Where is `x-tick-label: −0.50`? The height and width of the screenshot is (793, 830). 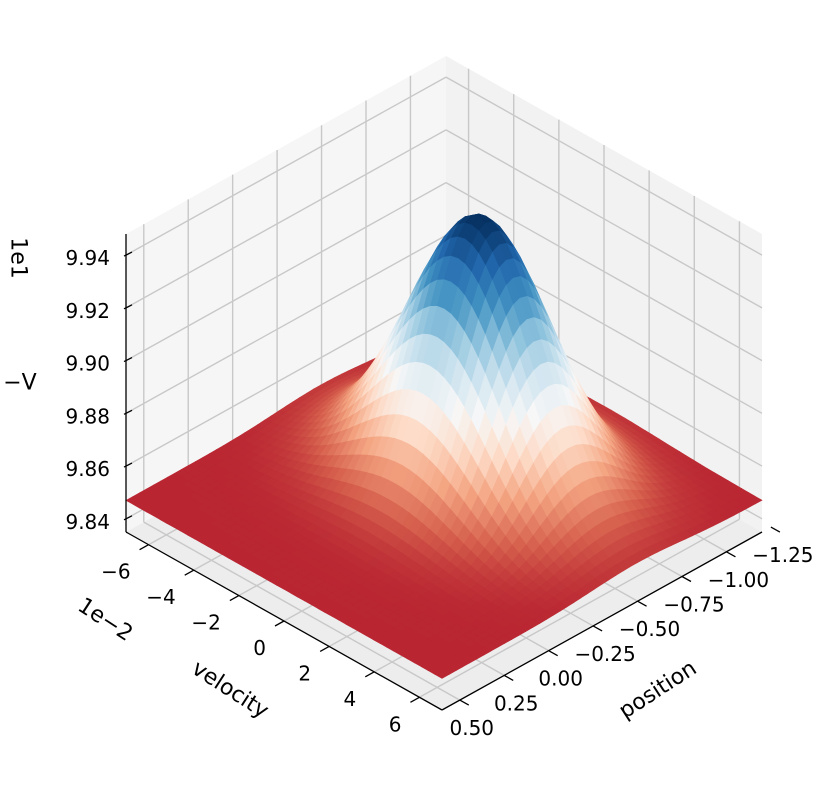
x-tick-label: −0.50 is located at coordinates (649, 629).